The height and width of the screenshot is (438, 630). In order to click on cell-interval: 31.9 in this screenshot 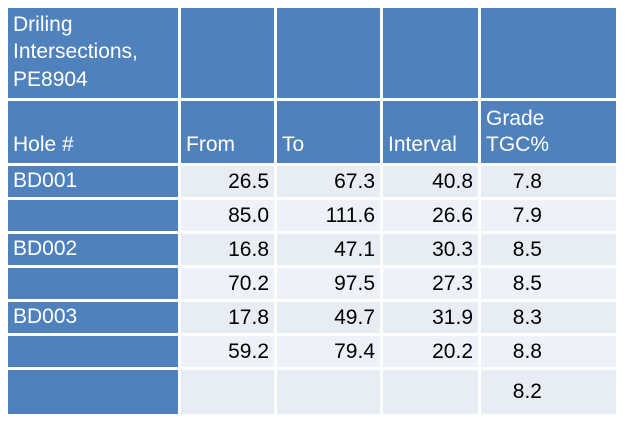, I will do `click(430, 317)`.